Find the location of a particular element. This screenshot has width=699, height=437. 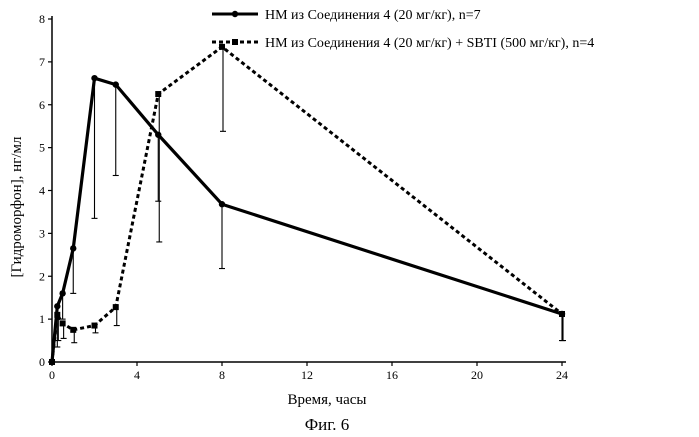

y-tick-label: 1 is located at coordinates (42, 319).